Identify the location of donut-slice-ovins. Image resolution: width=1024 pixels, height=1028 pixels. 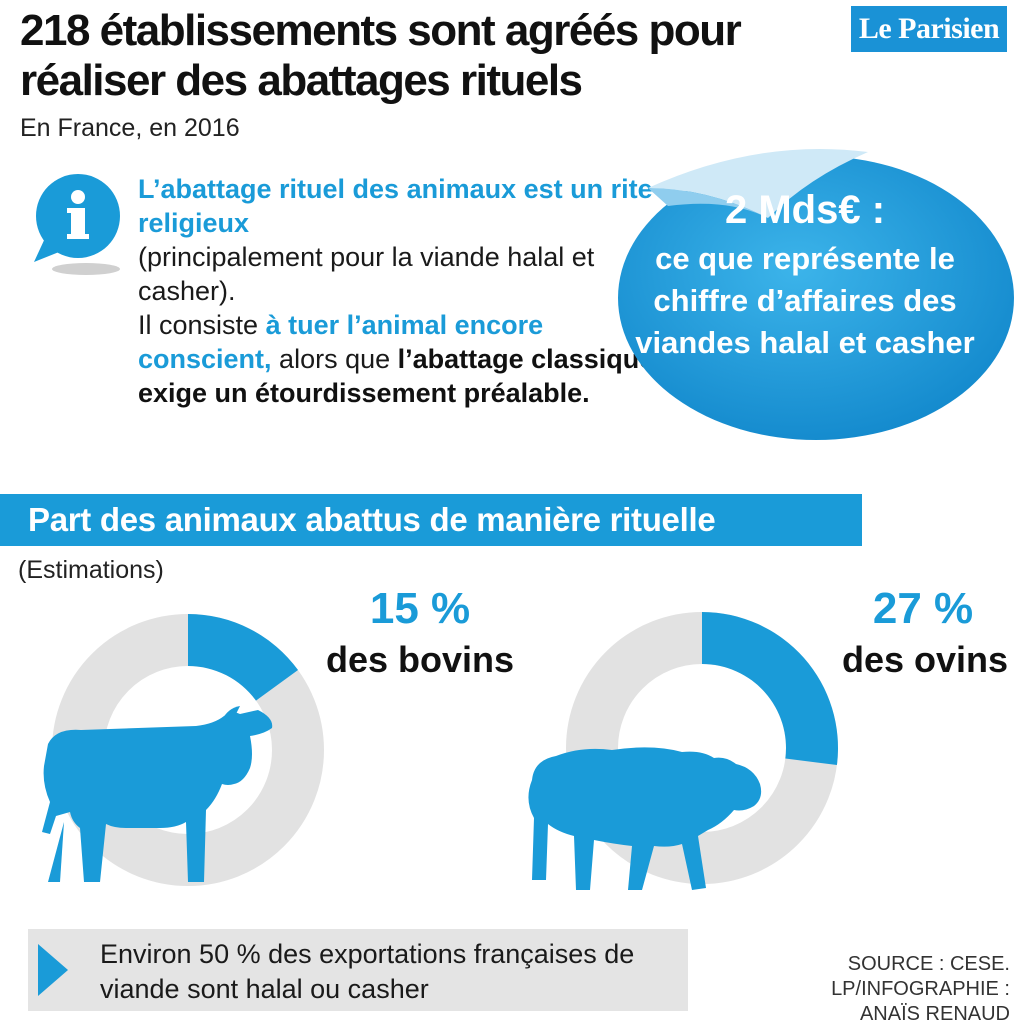
(770, 689).